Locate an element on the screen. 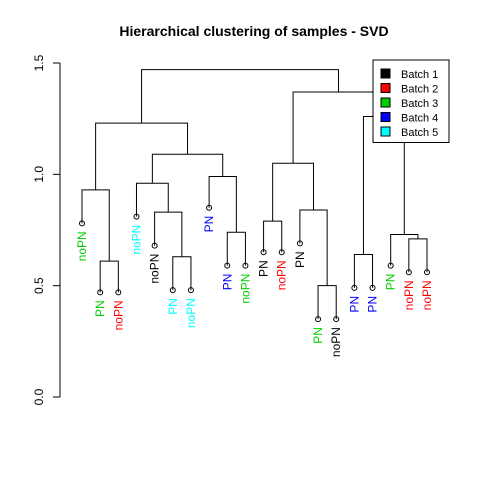 This screenshot has width=480, height=480. y-tick-label: 0.5 is located at coordinates (39, 285).